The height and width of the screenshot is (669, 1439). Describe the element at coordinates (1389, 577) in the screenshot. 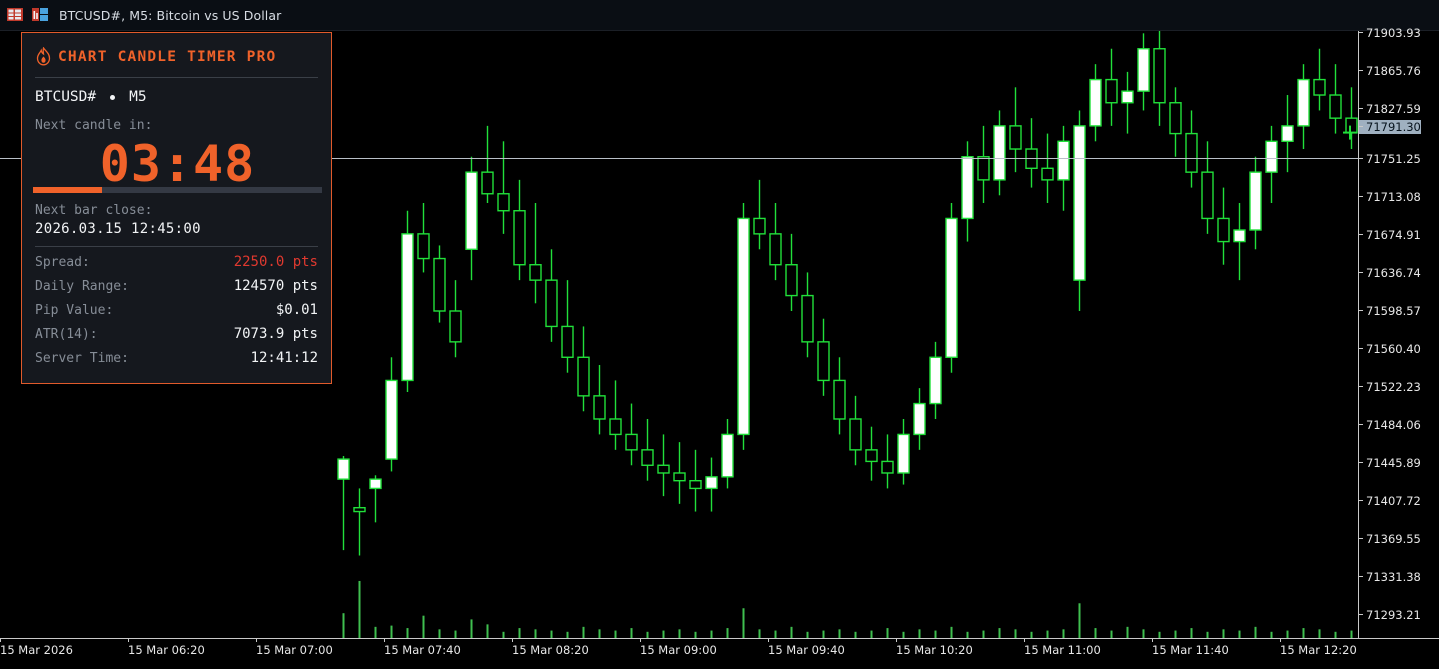

I see `price-tick: 71331.38` at that location.